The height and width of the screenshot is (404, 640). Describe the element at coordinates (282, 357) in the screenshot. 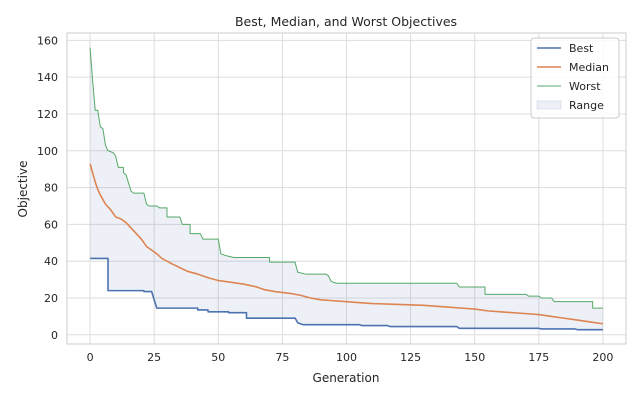

I see `x-tick-label: 75` at that location.